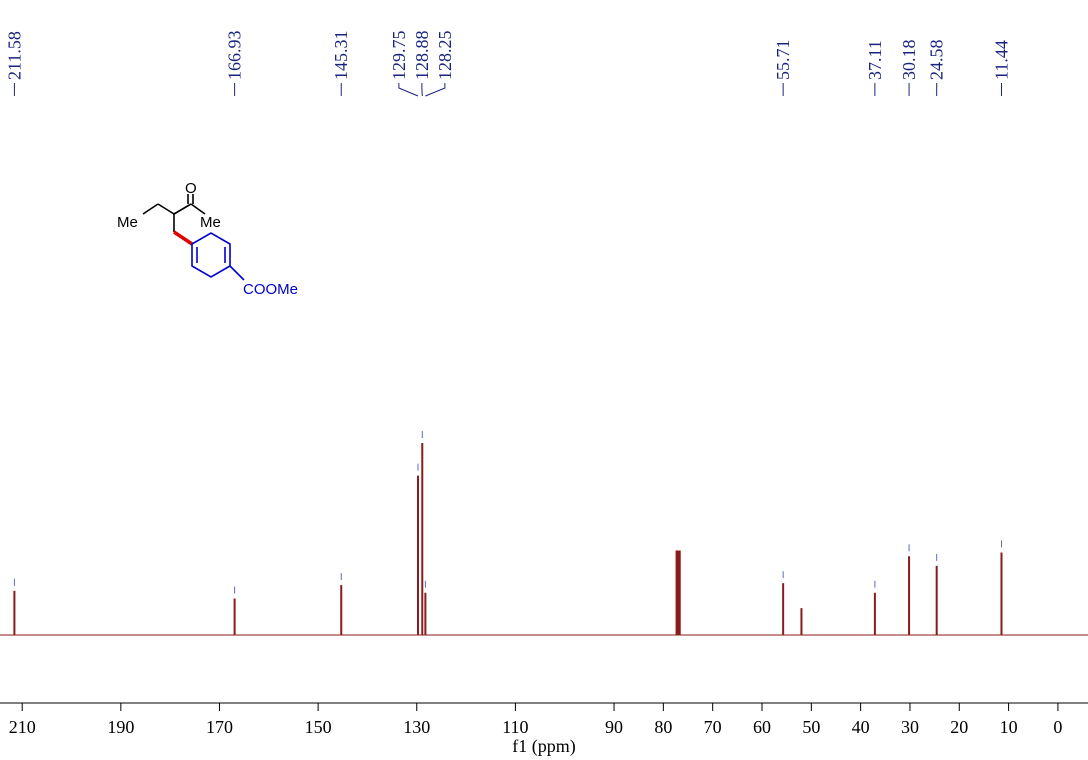 The width and height of the screenshot is (1088, 760). Describe the element at coordinates (783, 60) in the screenshot. I see `peak-label: 55.71` at that location.